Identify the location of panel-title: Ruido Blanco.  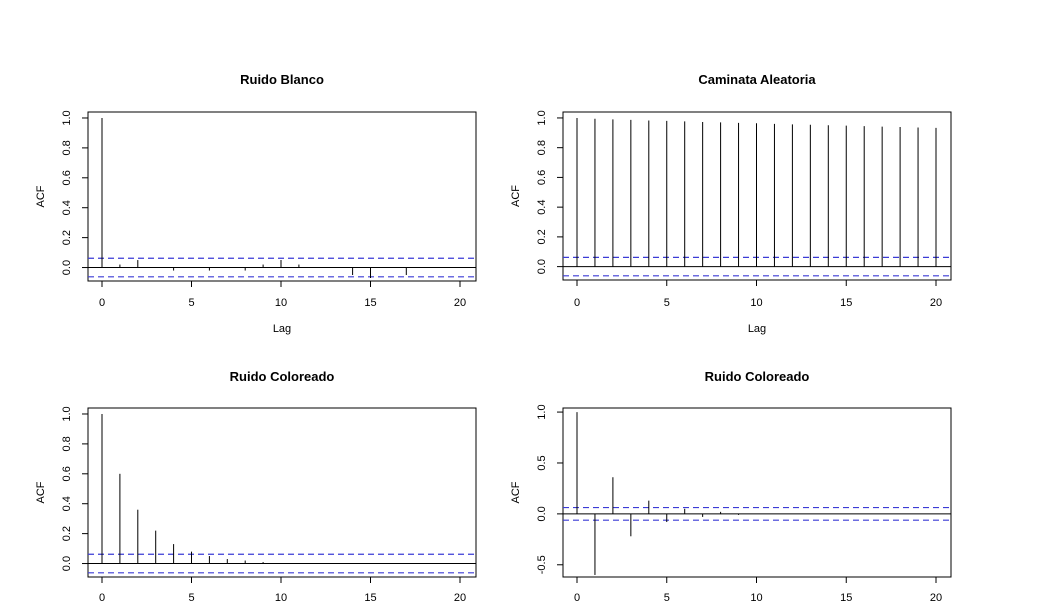
(282, 79).